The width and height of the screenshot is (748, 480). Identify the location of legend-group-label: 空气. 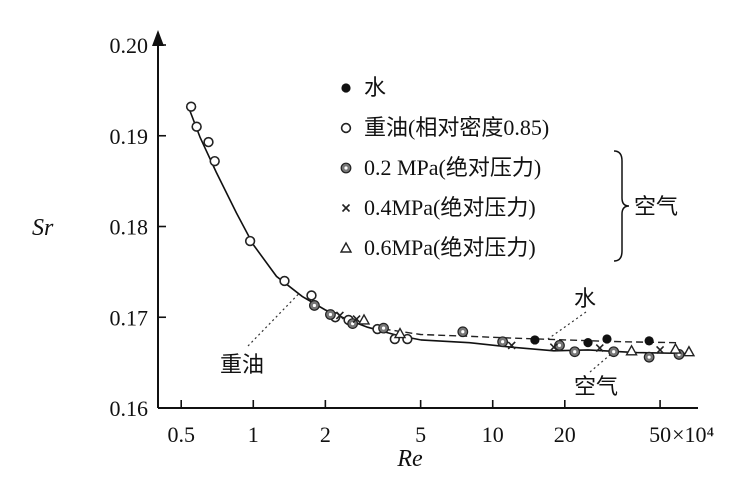
(656, 207).